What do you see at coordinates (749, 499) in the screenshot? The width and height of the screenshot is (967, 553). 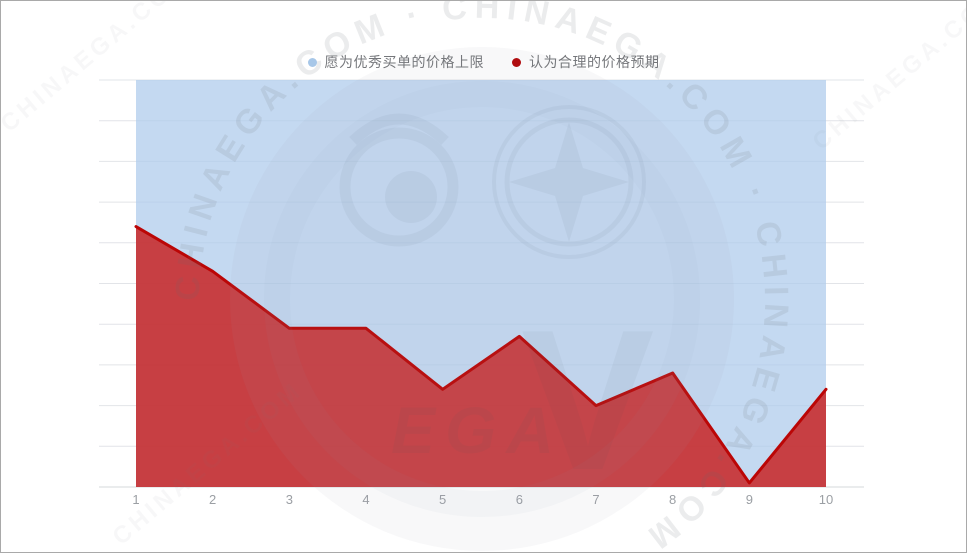 I see `x-tick-label: 9` at bounding box center [749, 499].